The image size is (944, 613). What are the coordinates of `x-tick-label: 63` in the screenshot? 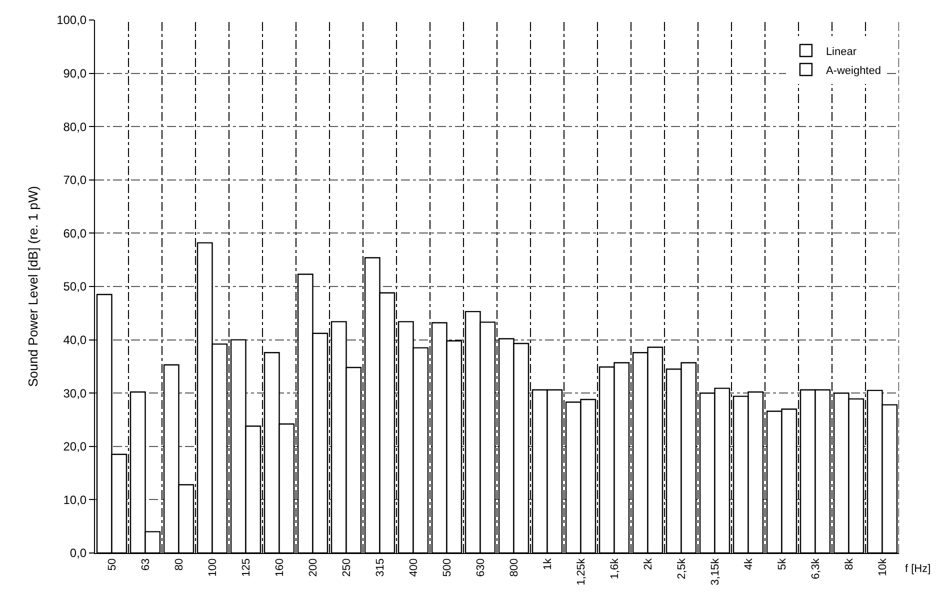 It's located at (146, 564).